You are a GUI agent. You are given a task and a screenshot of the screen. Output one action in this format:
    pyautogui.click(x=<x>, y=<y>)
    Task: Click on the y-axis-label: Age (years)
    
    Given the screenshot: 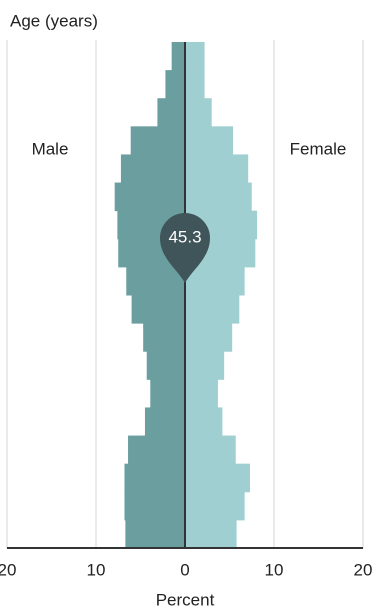 What is the action you would take?
    pyautogui.click(x=54, y=20)
    